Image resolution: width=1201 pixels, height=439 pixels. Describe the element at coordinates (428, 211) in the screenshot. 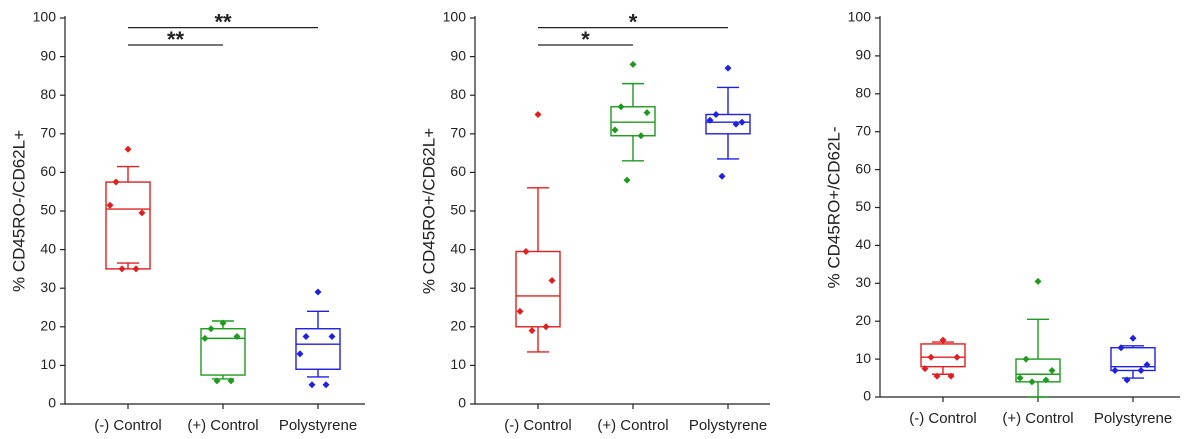

I see `y-axis-label: % CD45RO+/CD62L+` at that location.